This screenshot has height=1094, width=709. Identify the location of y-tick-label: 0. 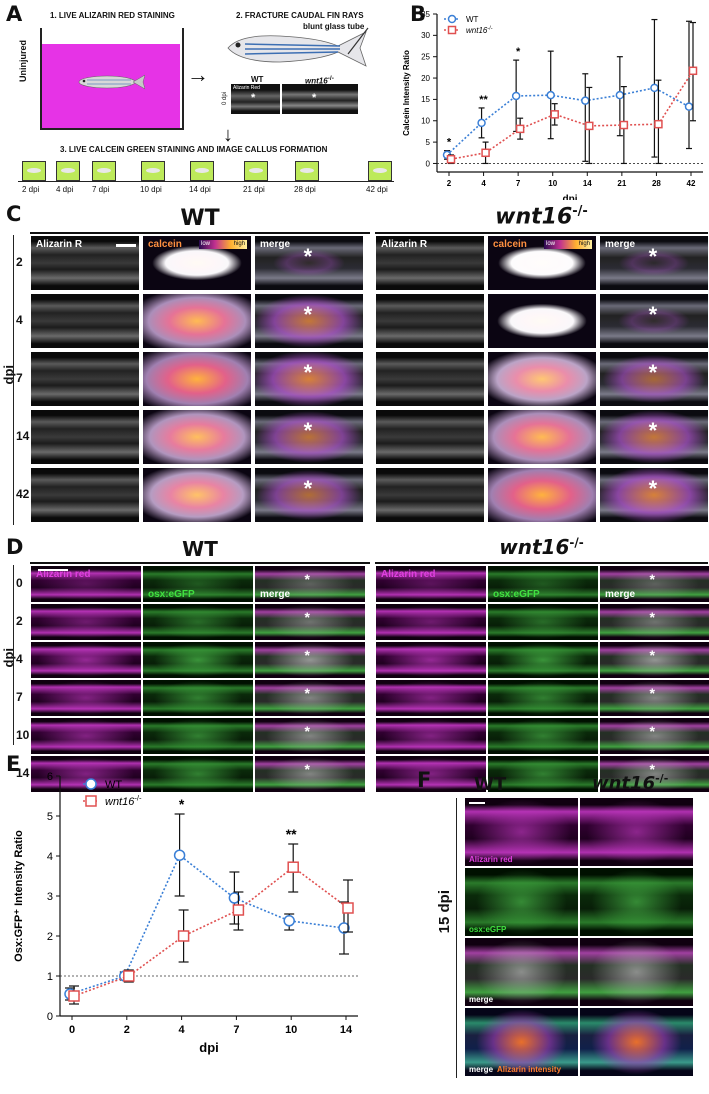
(428, 163).